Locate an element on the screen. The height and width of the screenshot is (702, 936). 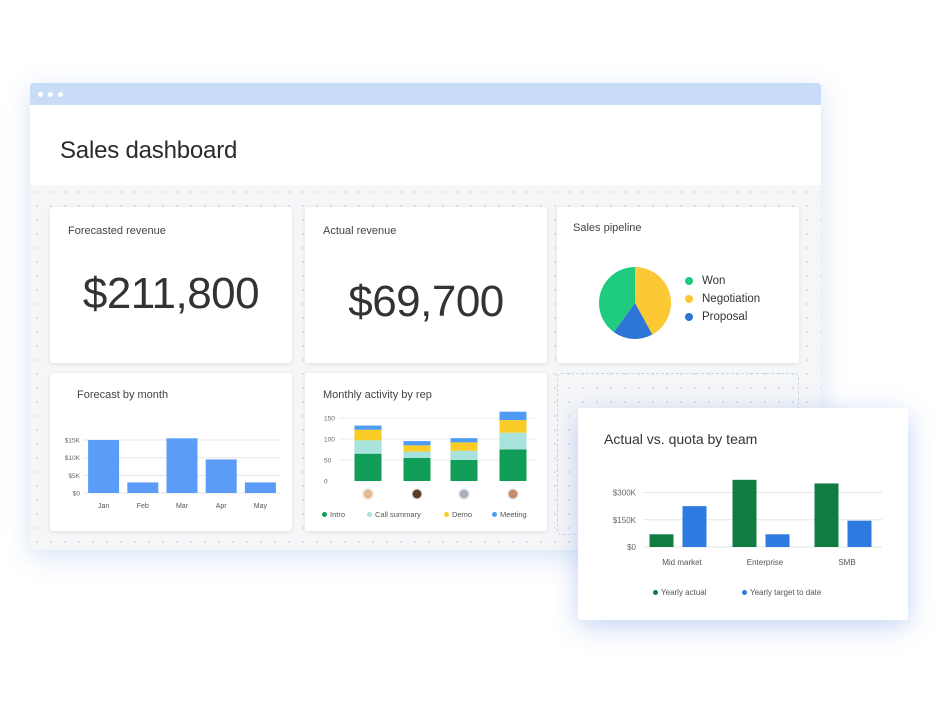
legend-item-yearly-actual: Yearly actual is located at coordinates (680, 592).